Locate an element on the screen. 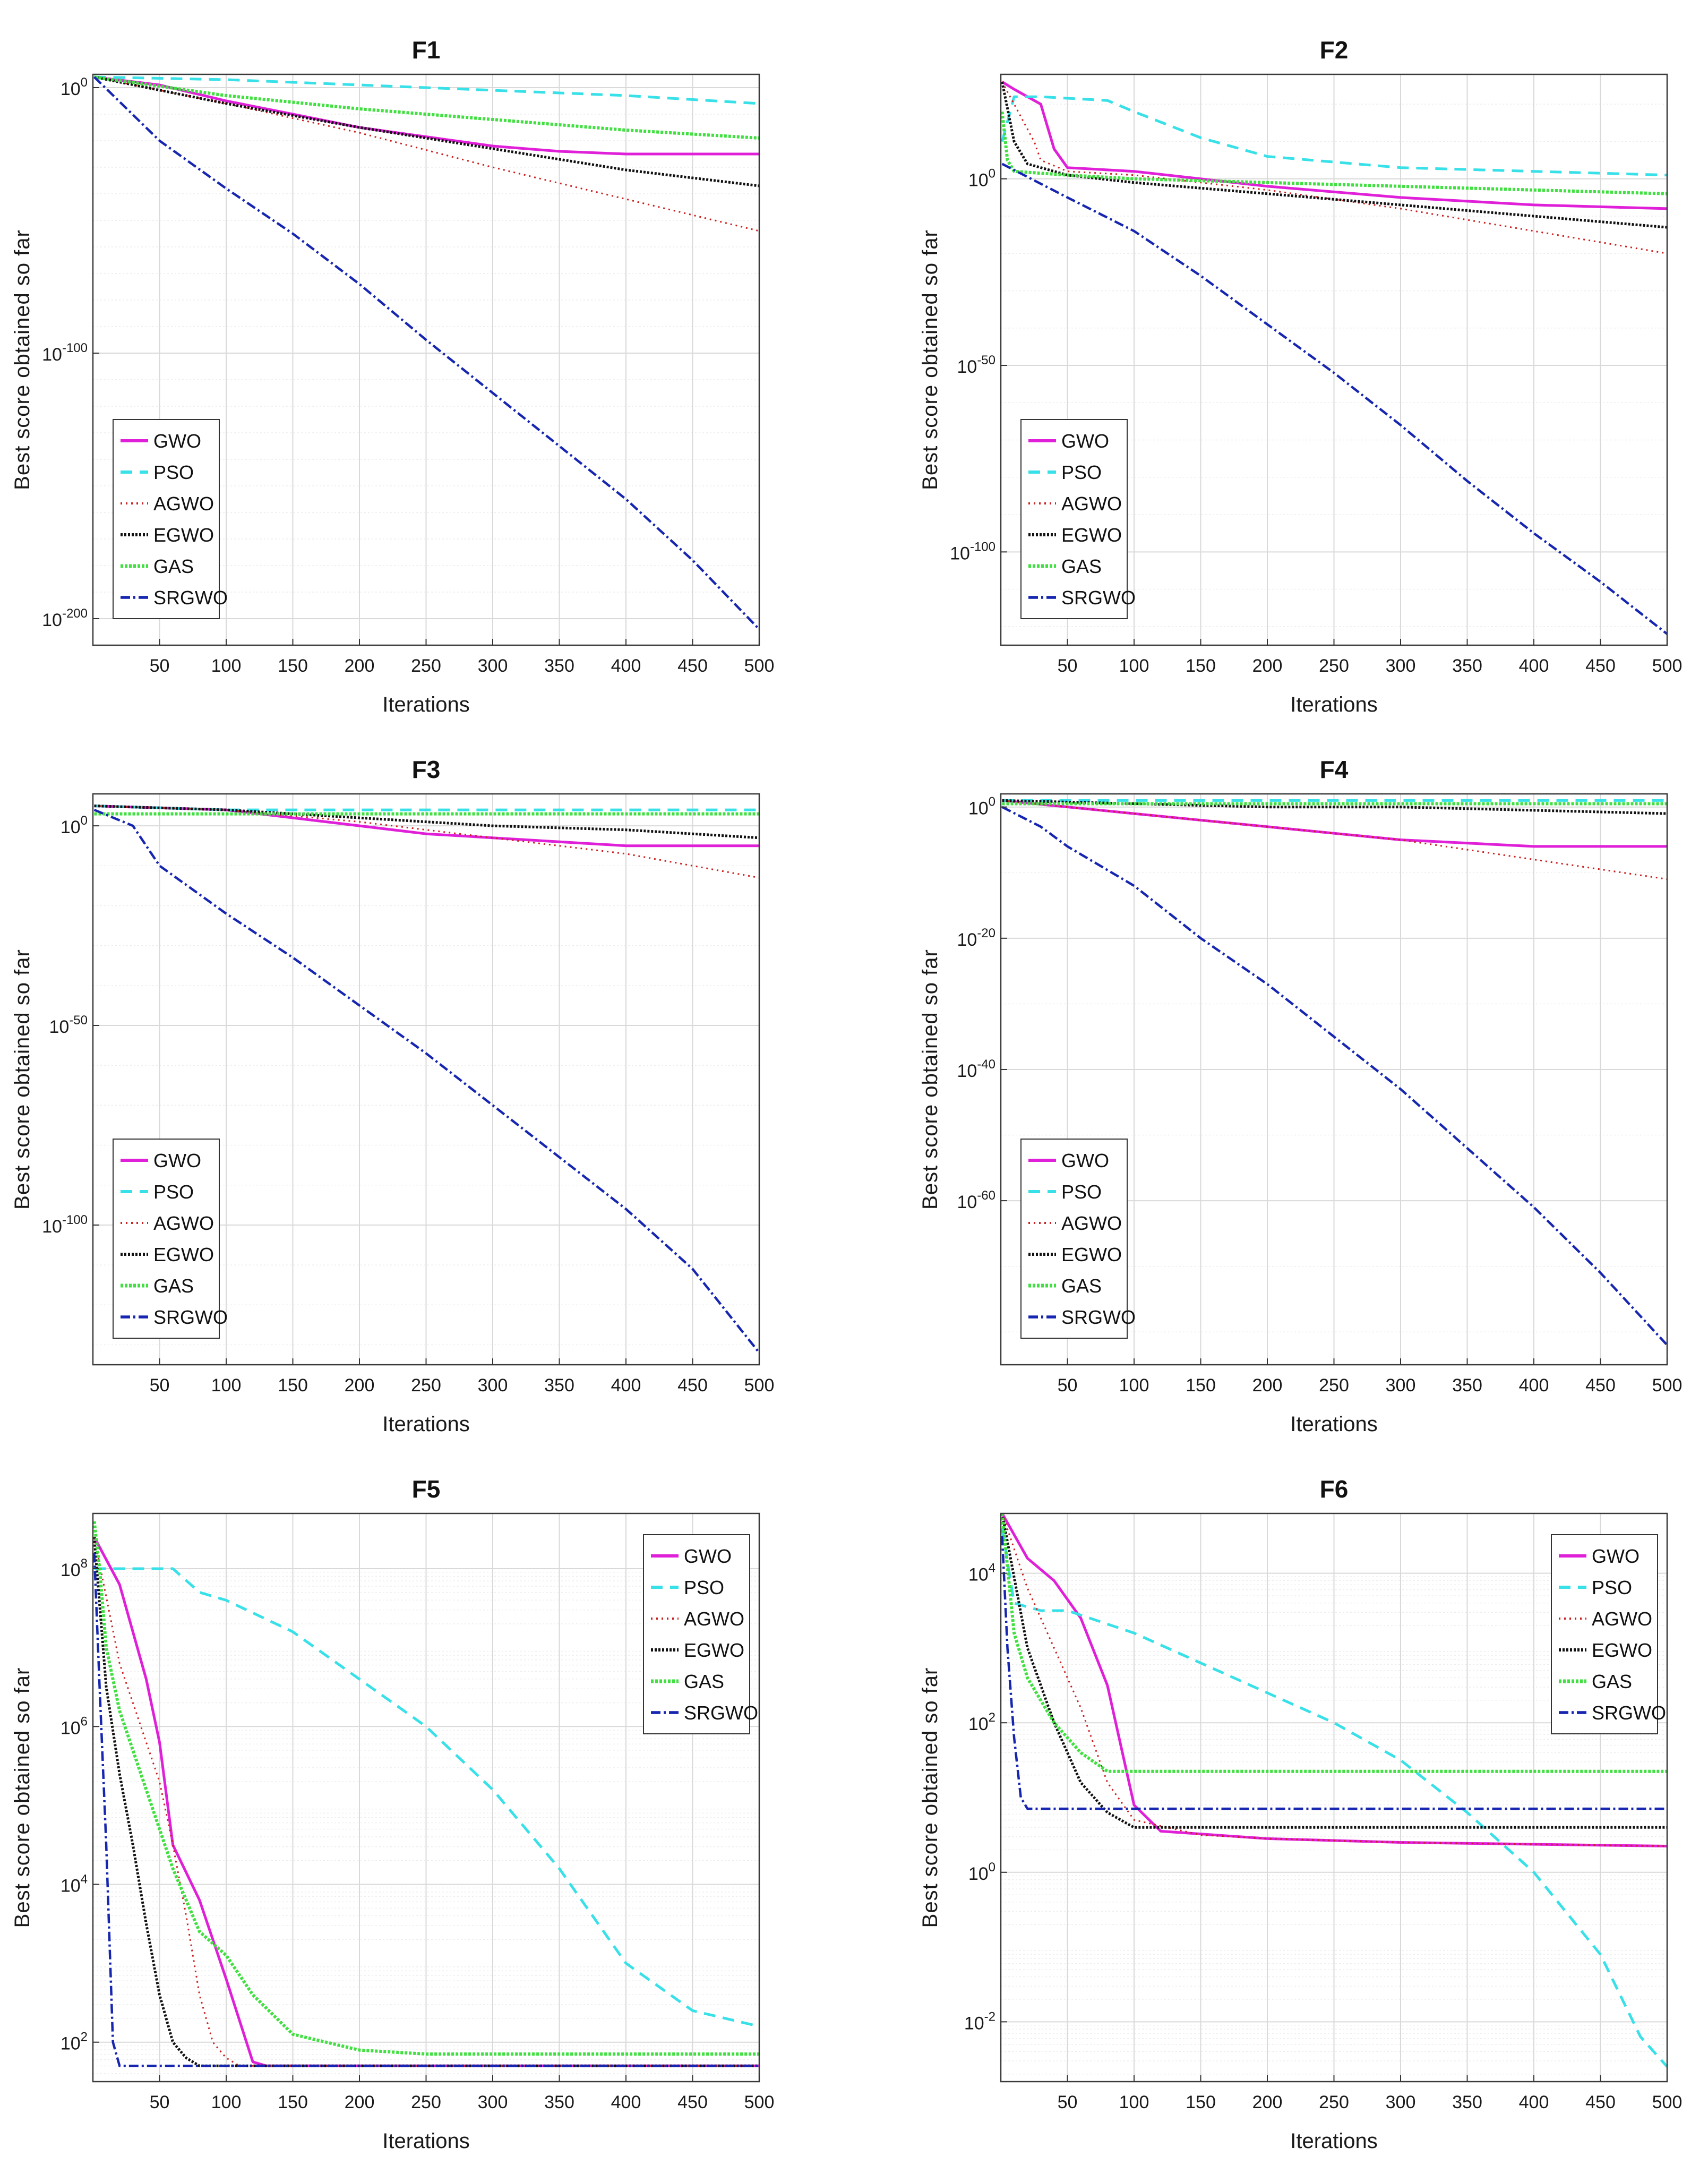 This screenshot has width=1708, height=2182. y-tick-label: 10-100 is located at coordinates (65, 353).